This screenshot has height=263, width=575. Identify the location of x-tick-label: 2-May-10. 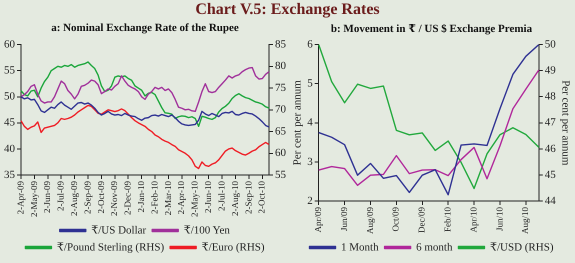
(195, 199).